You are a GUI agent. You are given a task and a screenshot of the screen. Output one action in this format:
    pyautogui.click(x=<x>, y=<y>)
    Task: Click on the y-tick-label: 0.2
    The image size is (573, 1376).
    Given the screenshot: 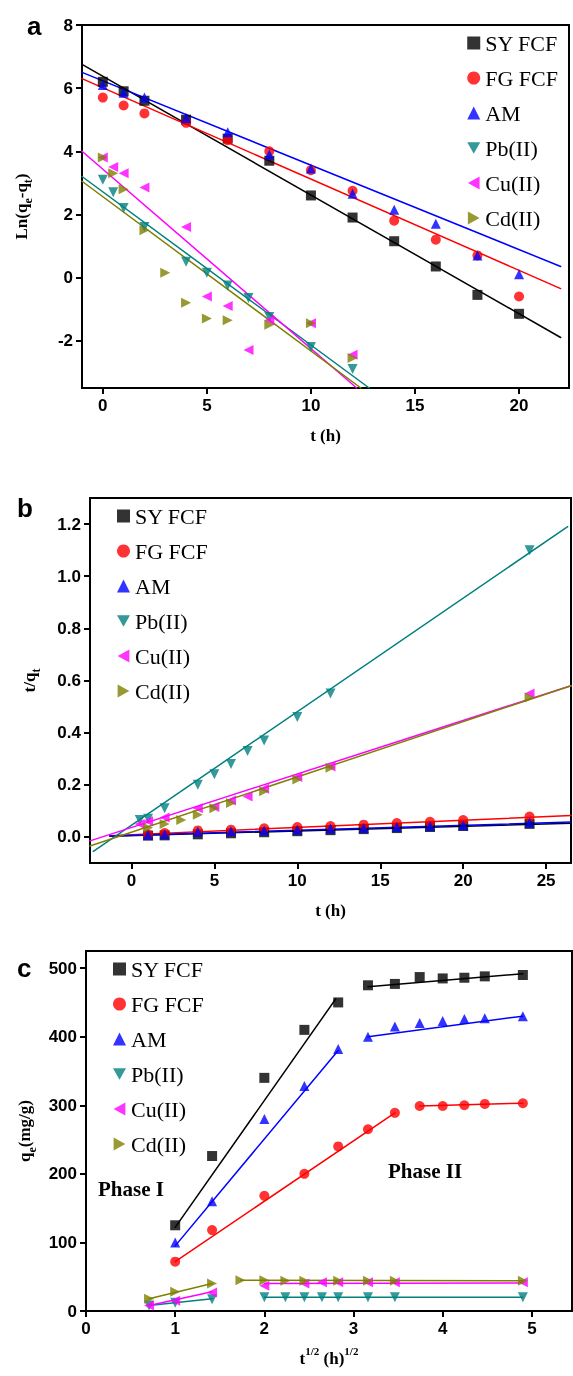 What is the action you would take?
    pyautogui.click(x=69, y=785)
    